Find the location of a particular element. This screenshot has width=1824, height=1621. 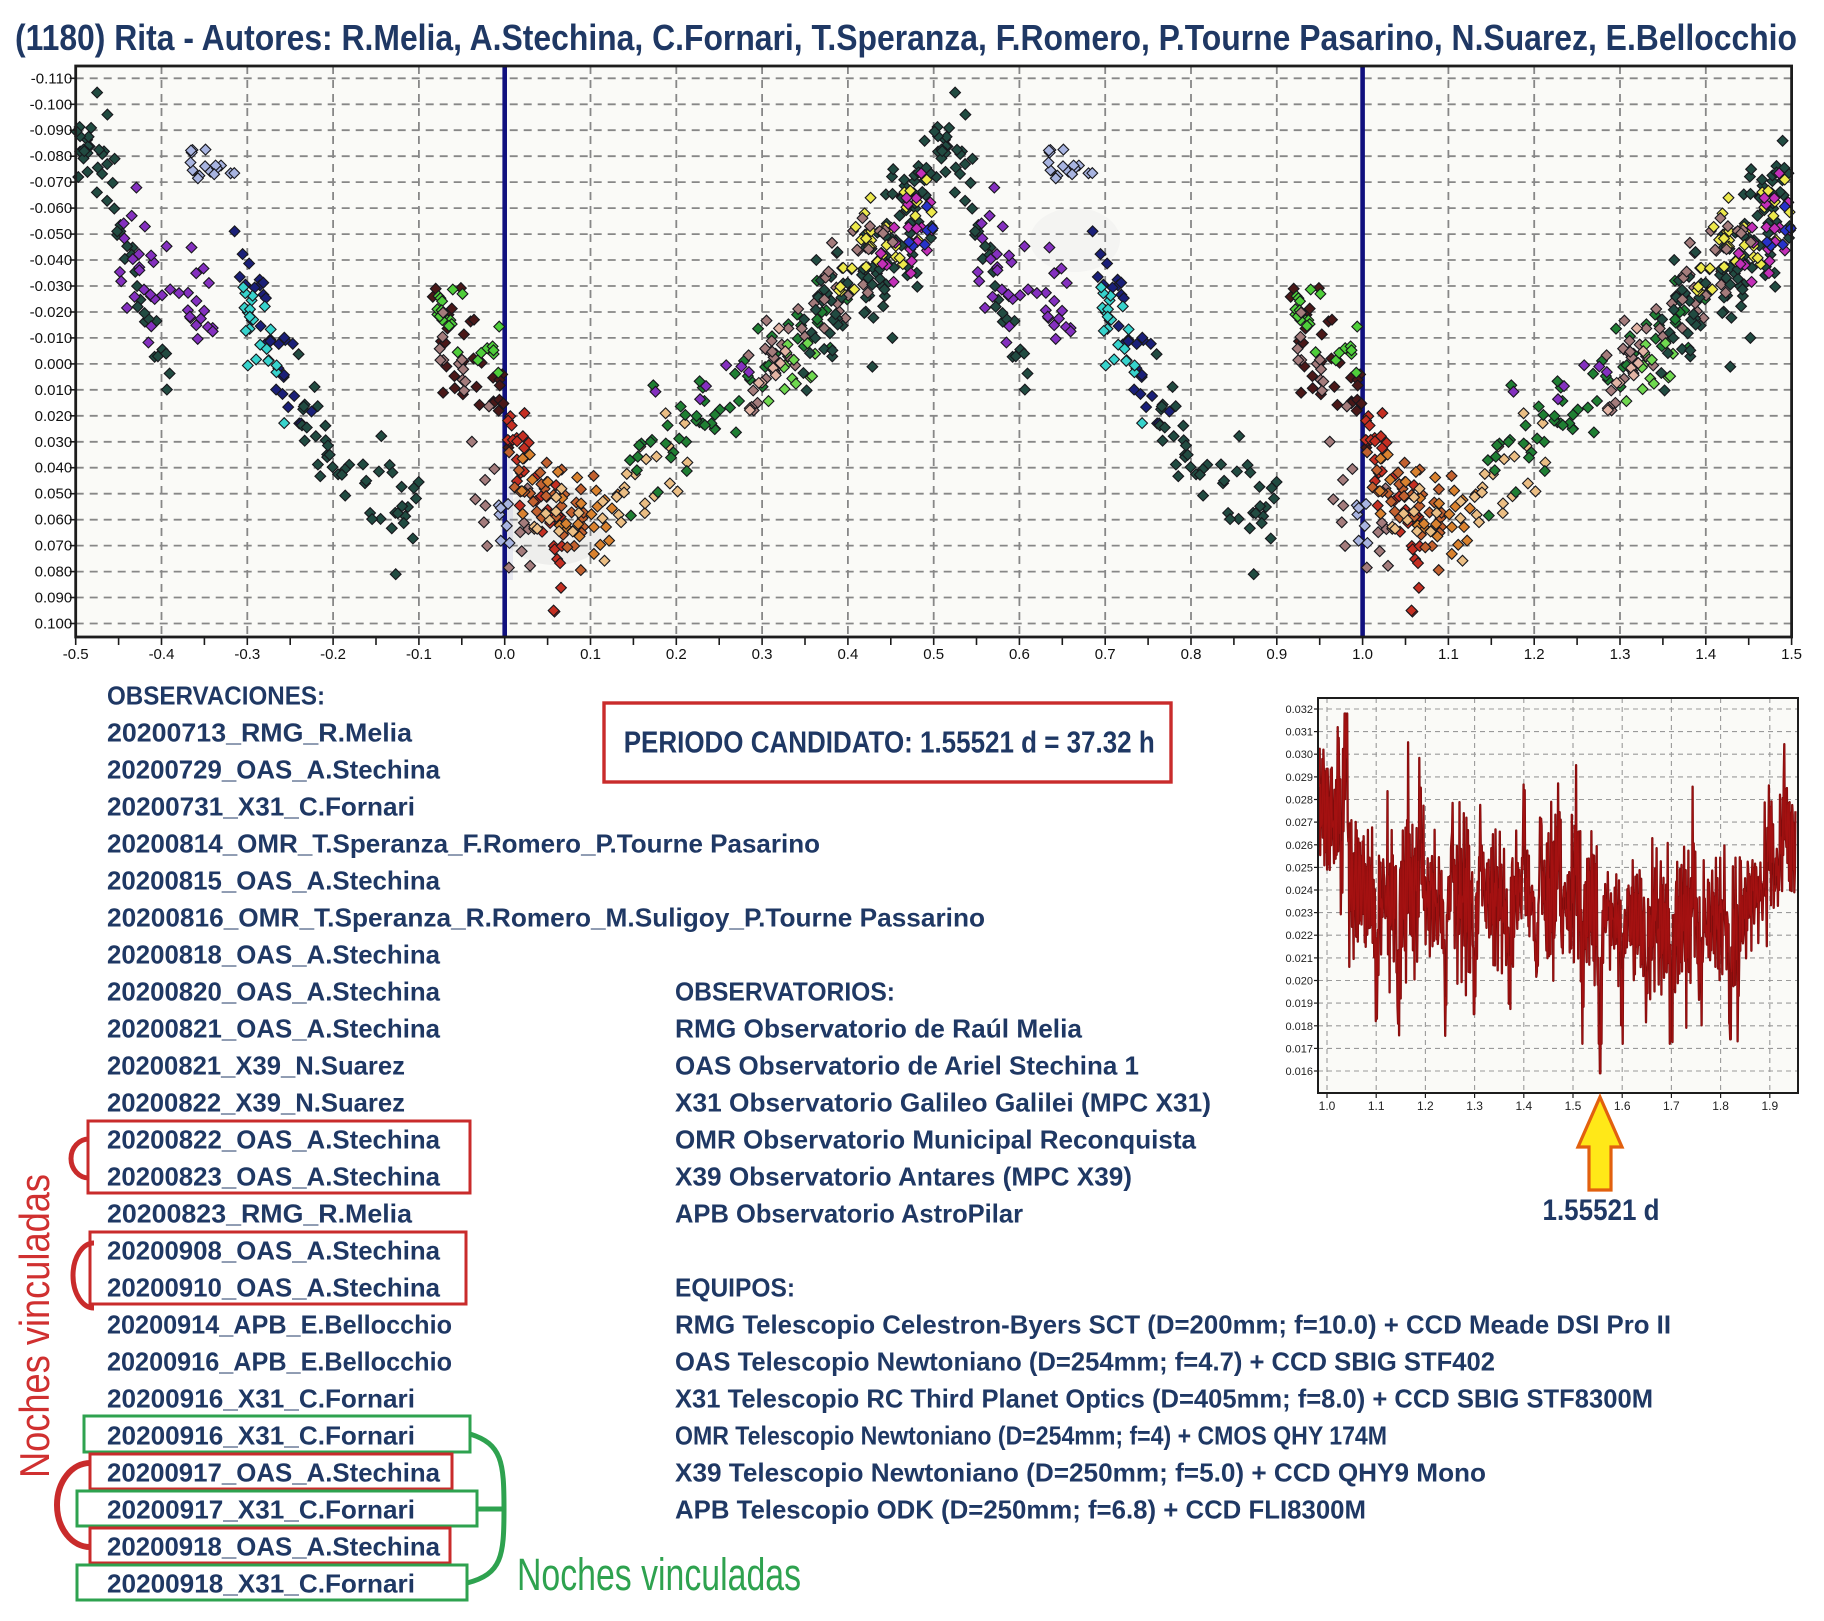

svg-text: 0.016 is located at coordinates (1299, 1072).